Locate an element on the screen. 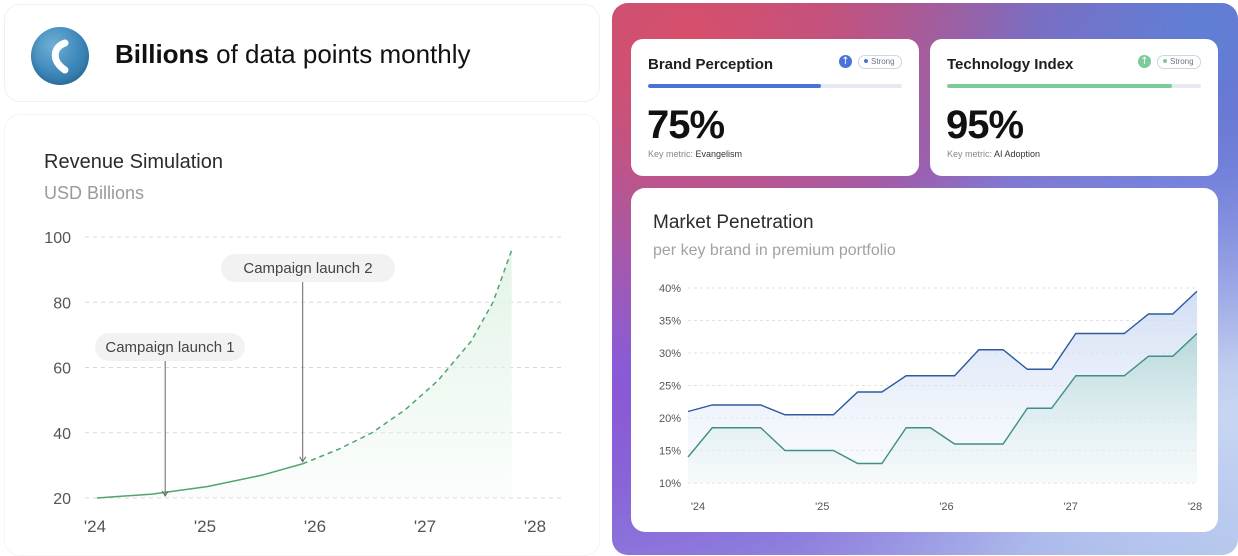 This screenshot has height=556, width=1238. y-tick-label: 10% is located at coordinates (670, 484).